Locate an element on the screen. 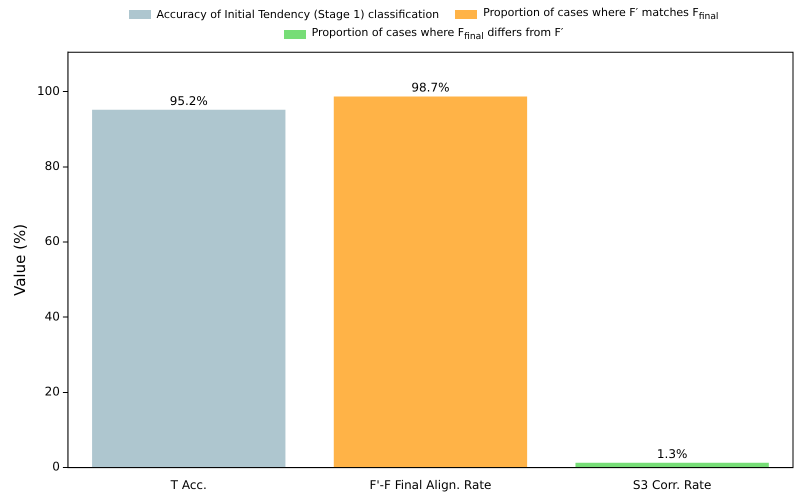  legend-label: Proportion of cases where F$_{final}$ differs from F′ is located at coordinates (438, 34).